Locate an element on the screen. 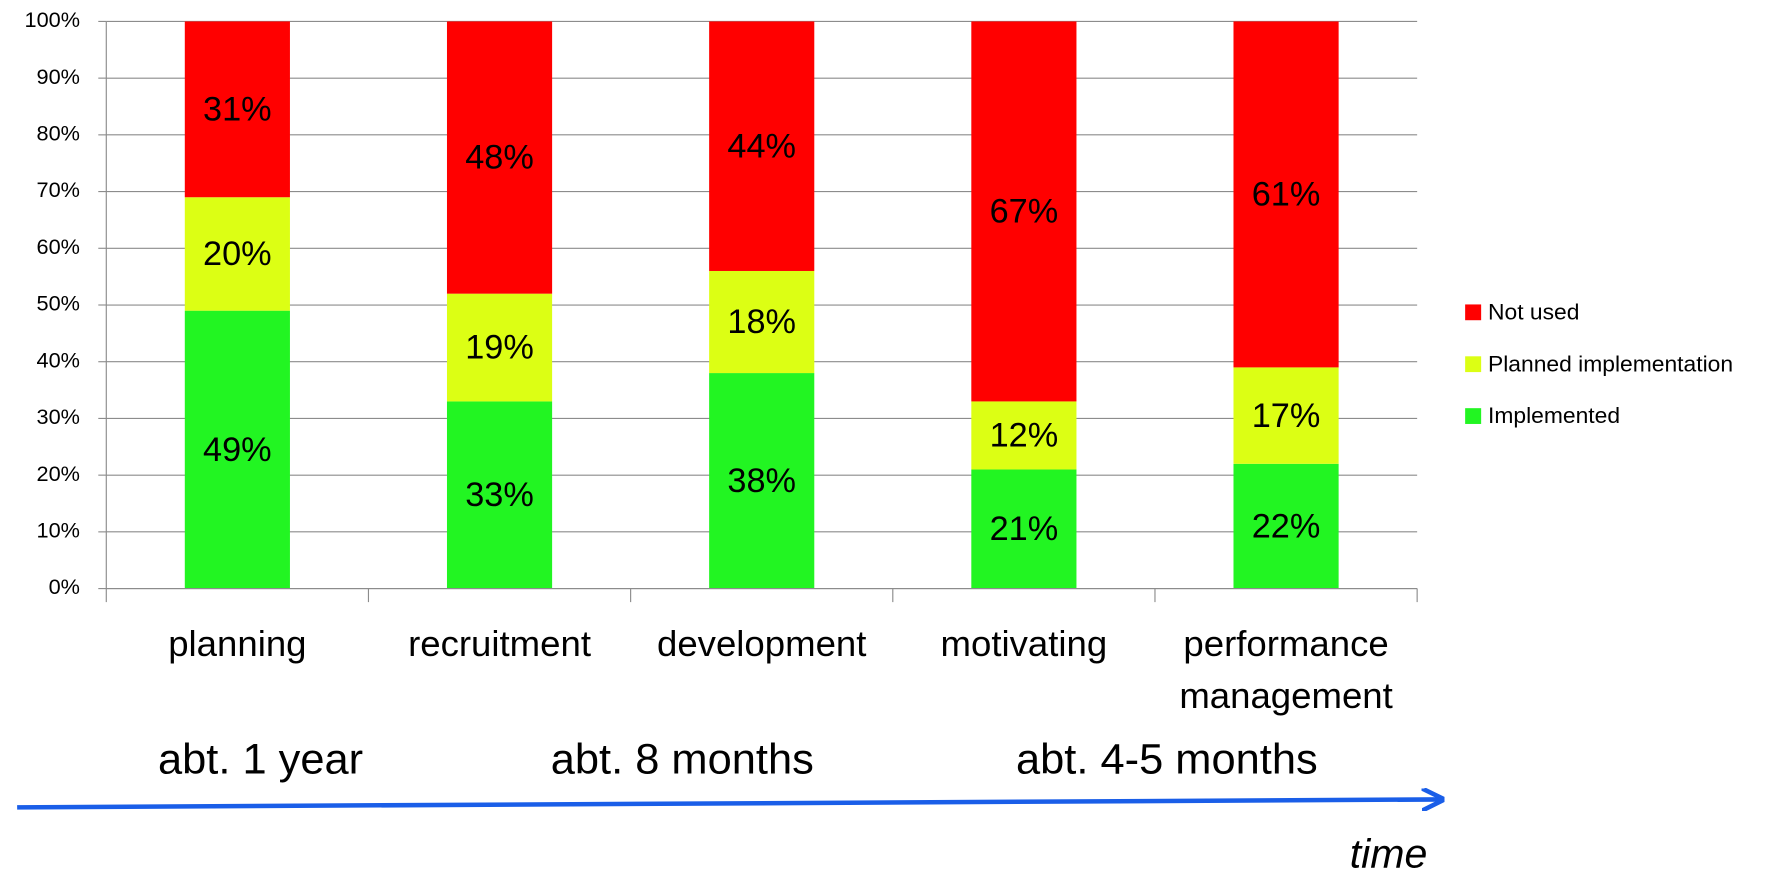 This screenshot has width=1792, height=884. x-tick-label: development is located at coordinates (762, 644).